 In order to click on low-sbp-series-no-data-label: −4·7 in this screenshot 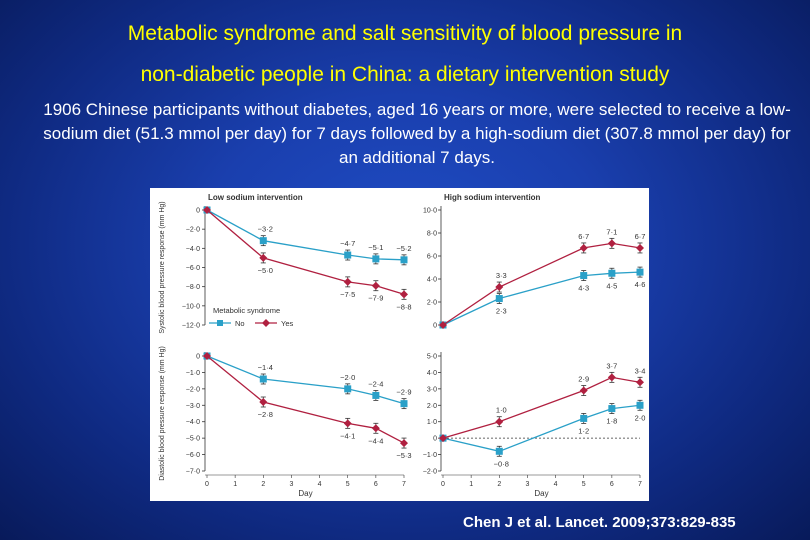, I will do `click(347, 243)`.